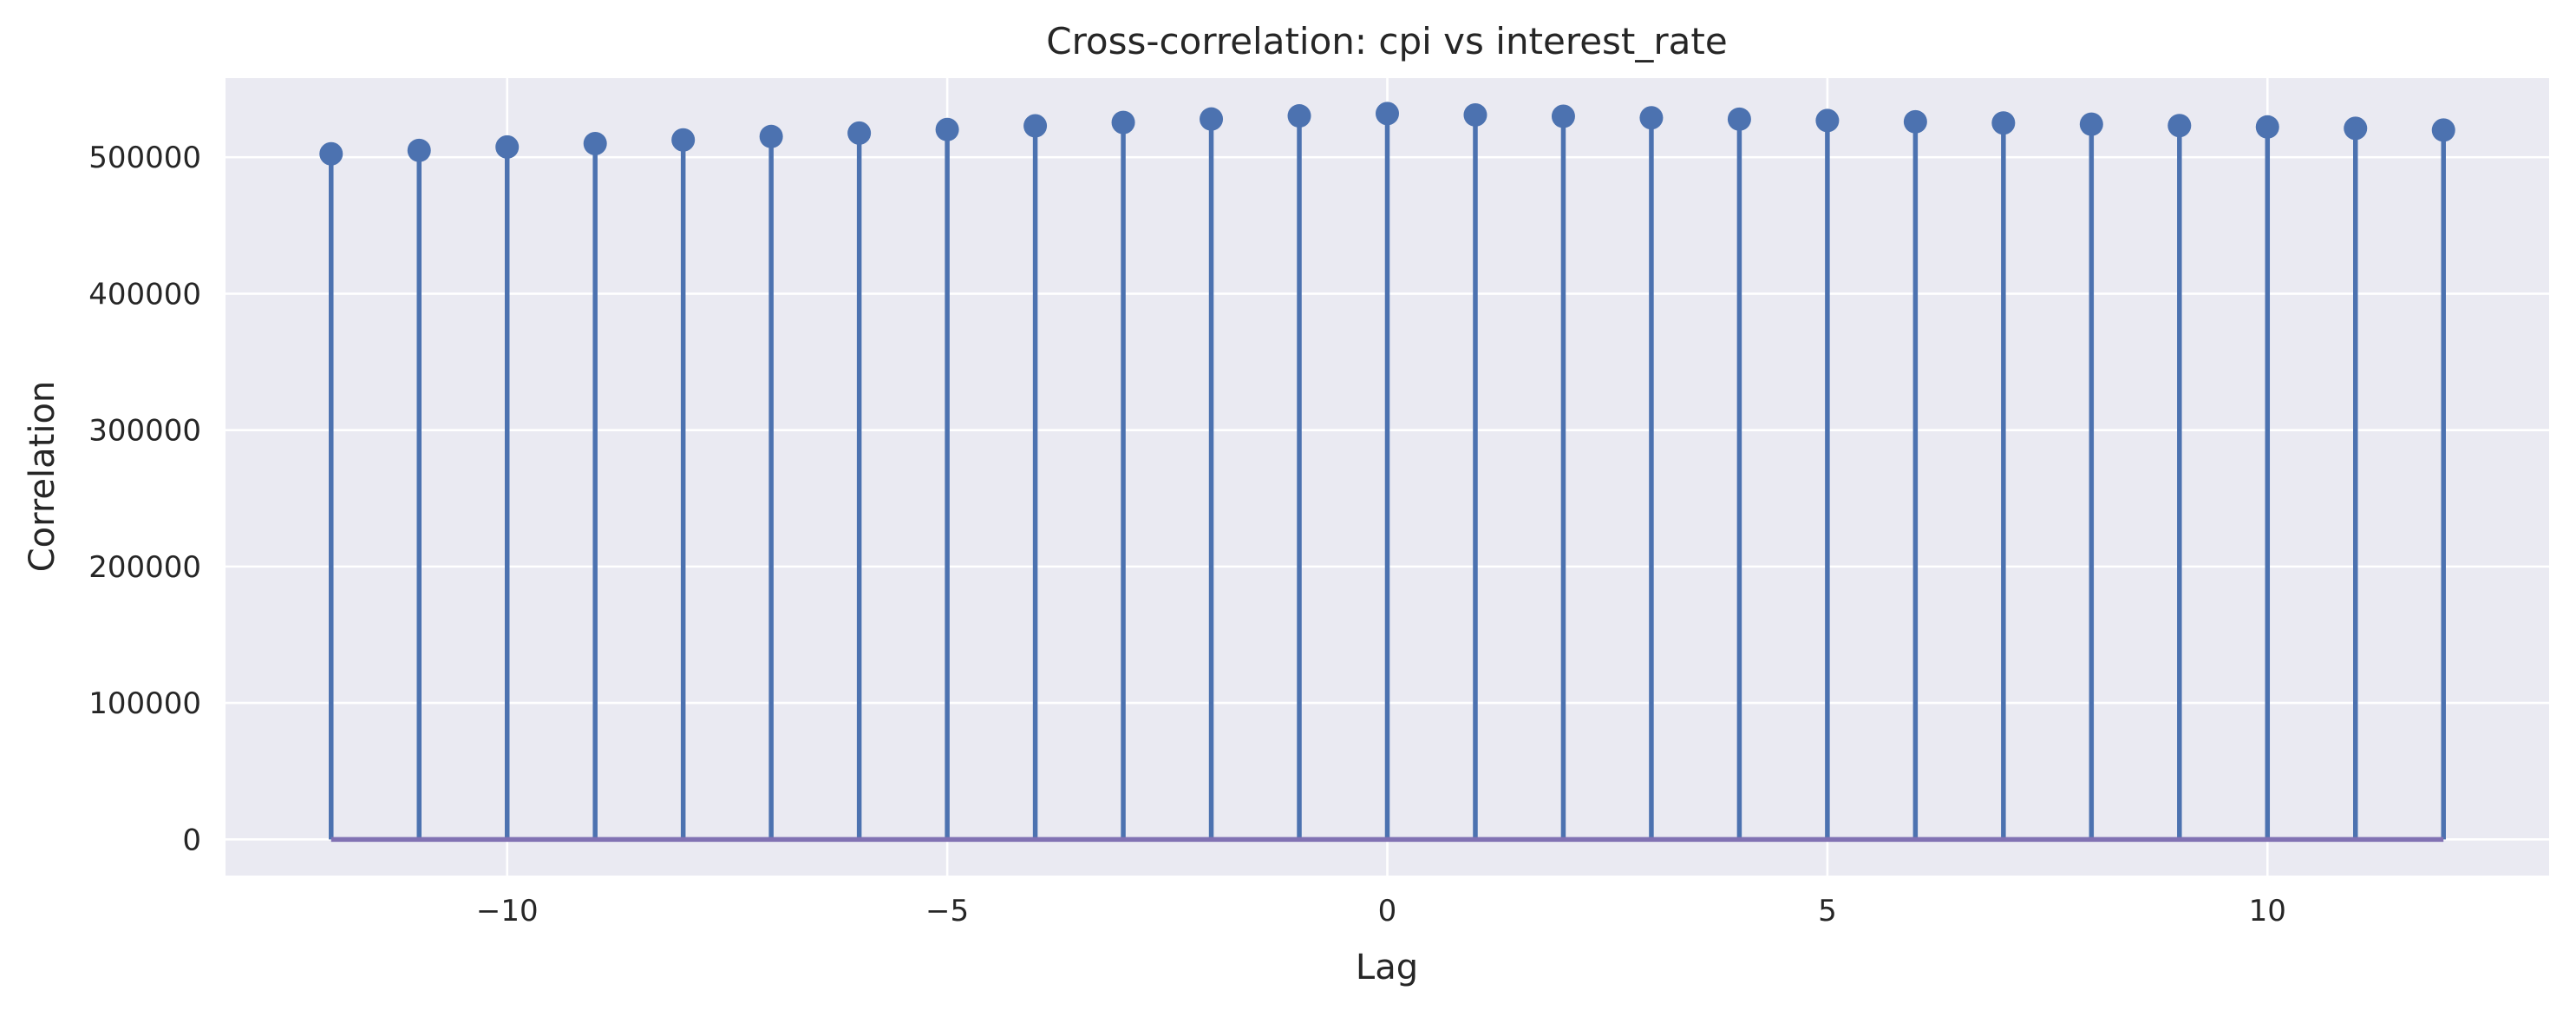  What do you see at coordinates (1387, 967) in the screenshot?
I see `x-axis-label: Lag` at bounding box center [1387, 967].